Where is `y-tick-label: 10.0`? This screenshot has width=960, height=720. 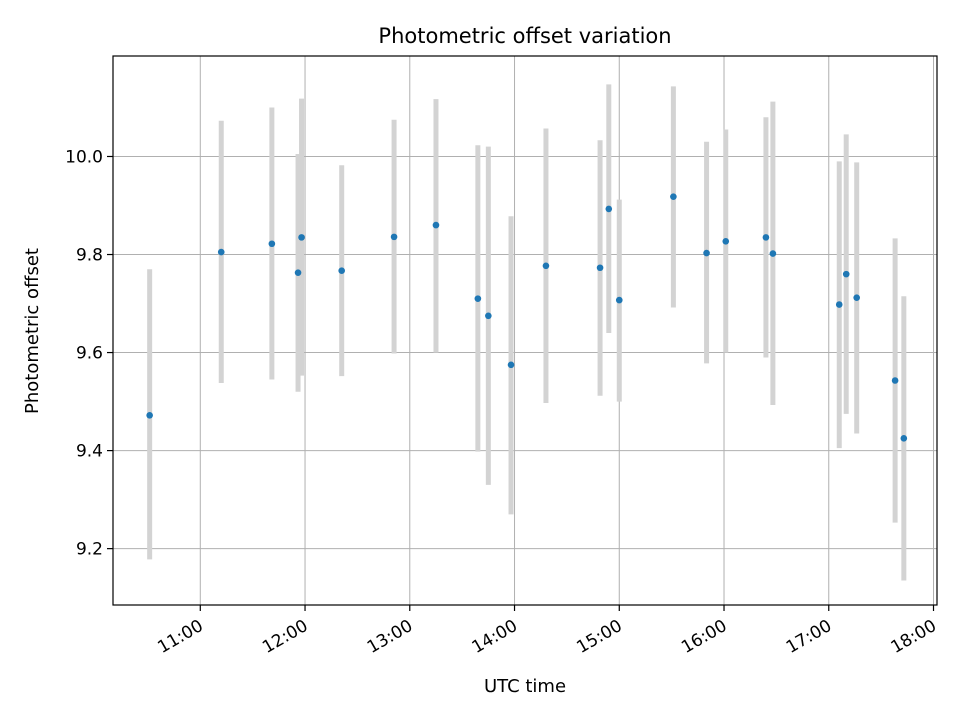 y-tick-label: 10.0 is located at coordinates (84, 157).